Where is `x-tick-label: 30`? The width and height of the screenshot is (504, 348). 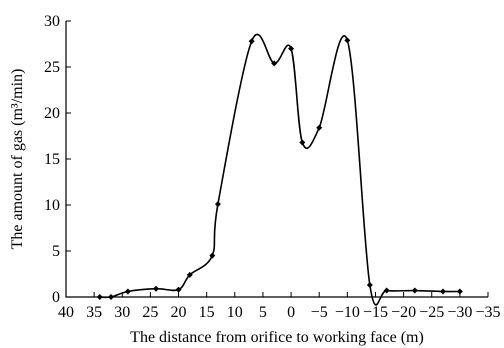 x-tick-label: 30 is located at coordinates (122, 312).